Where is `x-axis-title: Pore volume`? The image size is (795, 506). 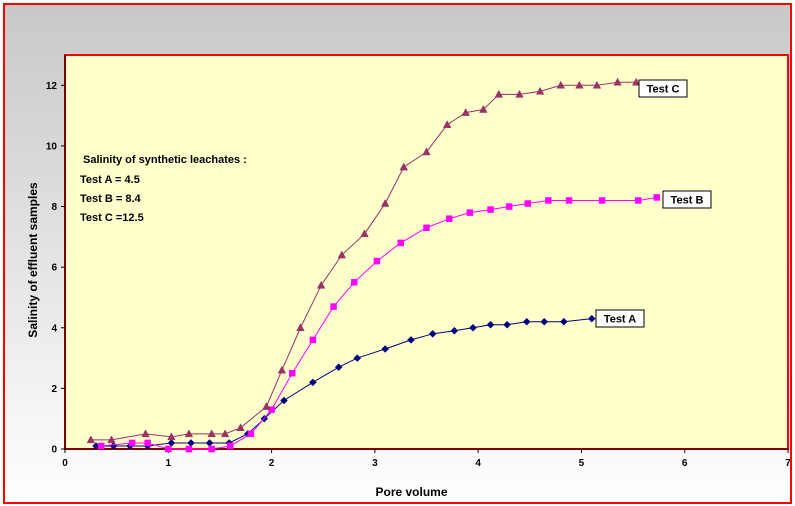
x-axis-title: Pore volume is located at coordinates (411, 492).